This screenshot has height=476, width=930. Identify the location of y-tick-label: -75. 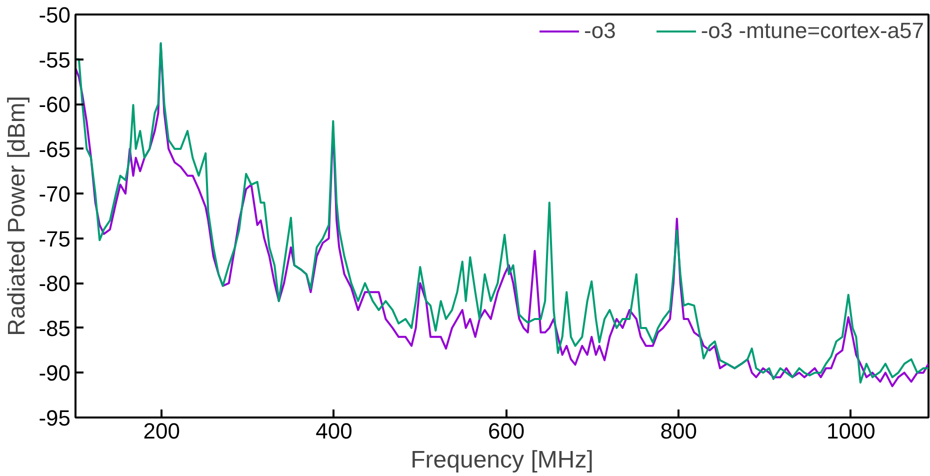
(54, 239).